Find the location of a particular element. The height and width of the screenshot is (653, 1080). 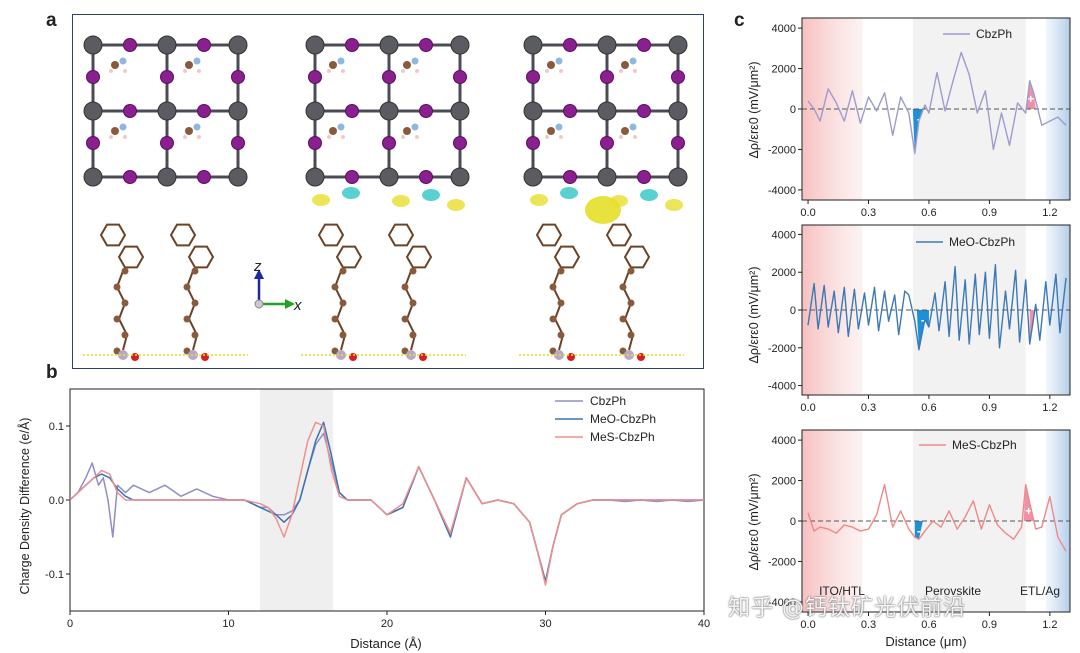

chart-c2-ytick-label: 2000 is located at coordinates (784, 273).